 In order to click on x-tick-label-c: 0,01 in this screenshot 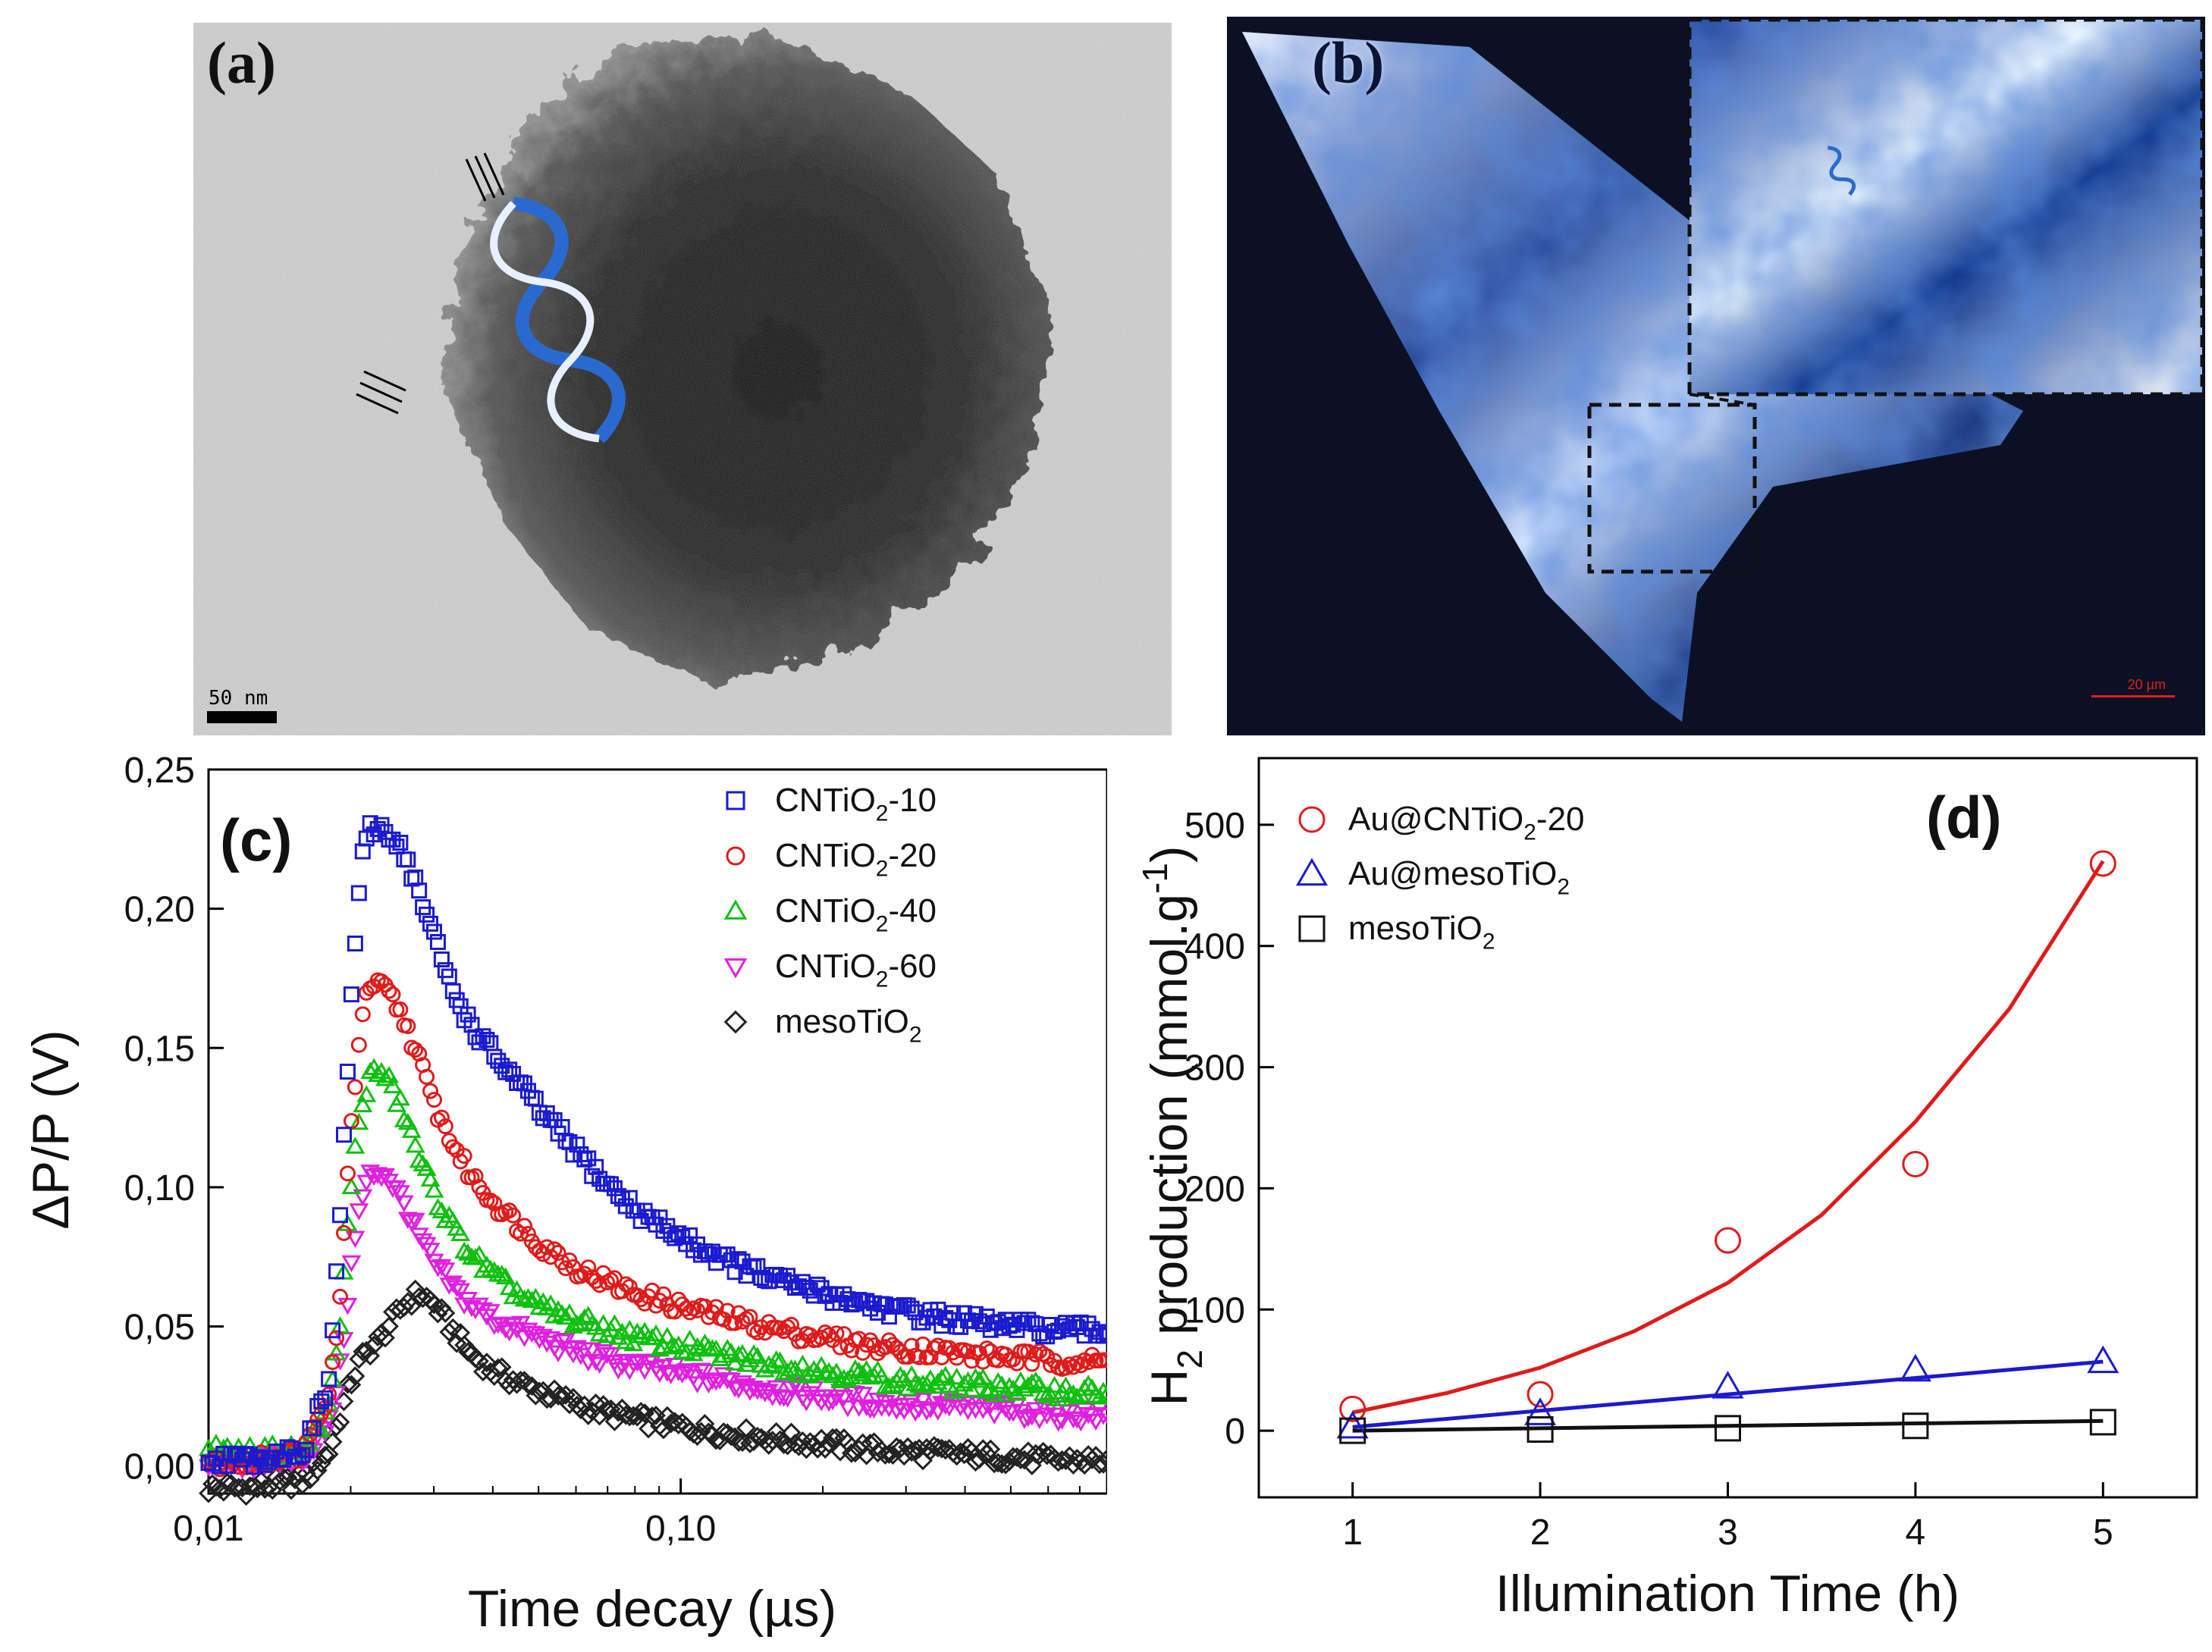, I will do `click(208, 1529)`.